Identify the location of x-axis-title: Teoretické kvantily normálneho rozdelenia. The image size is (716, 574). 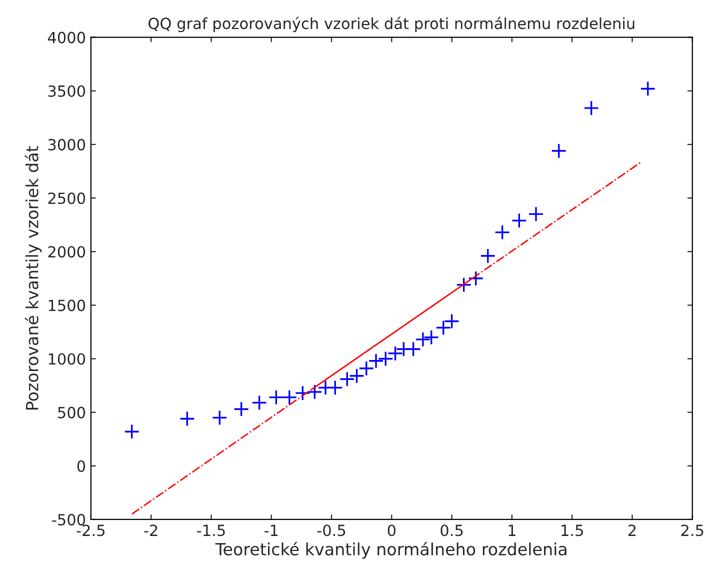
(390, 550).